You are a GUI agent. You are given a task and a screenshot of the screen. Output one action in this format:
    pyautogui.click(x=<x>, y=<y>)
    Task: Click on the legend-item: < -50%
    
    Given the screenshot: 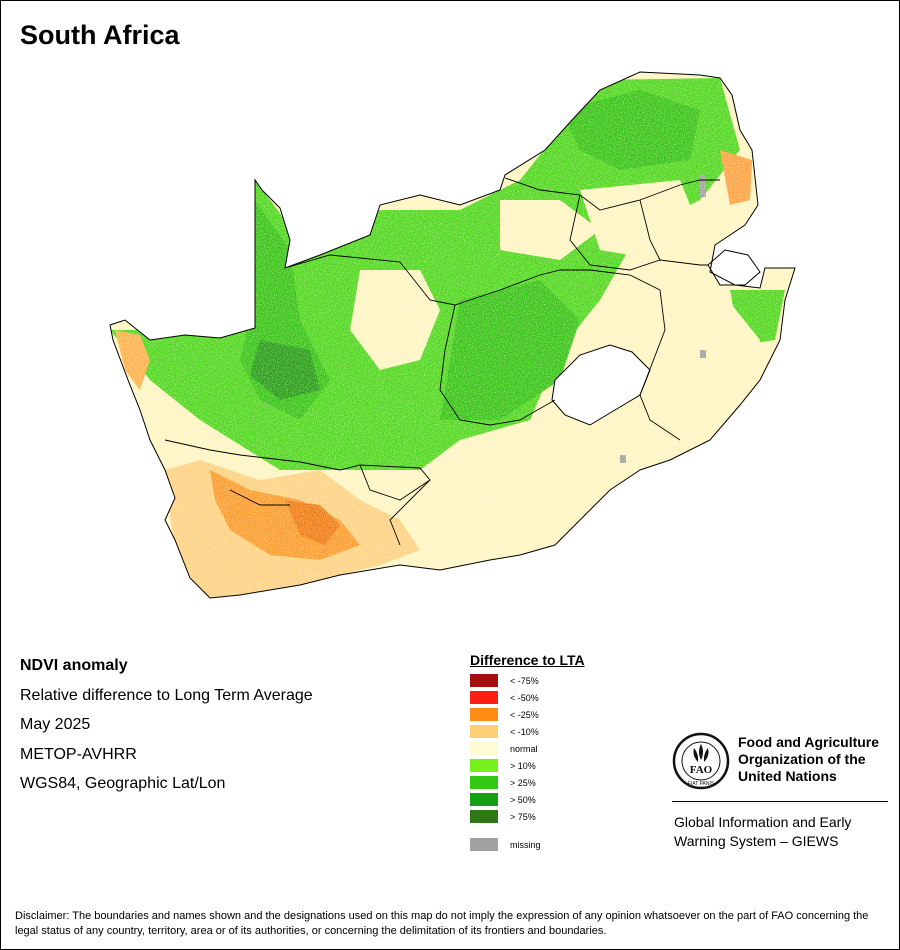 What is the action you would take?
    pyautogui.click(x=527, y=697)
    